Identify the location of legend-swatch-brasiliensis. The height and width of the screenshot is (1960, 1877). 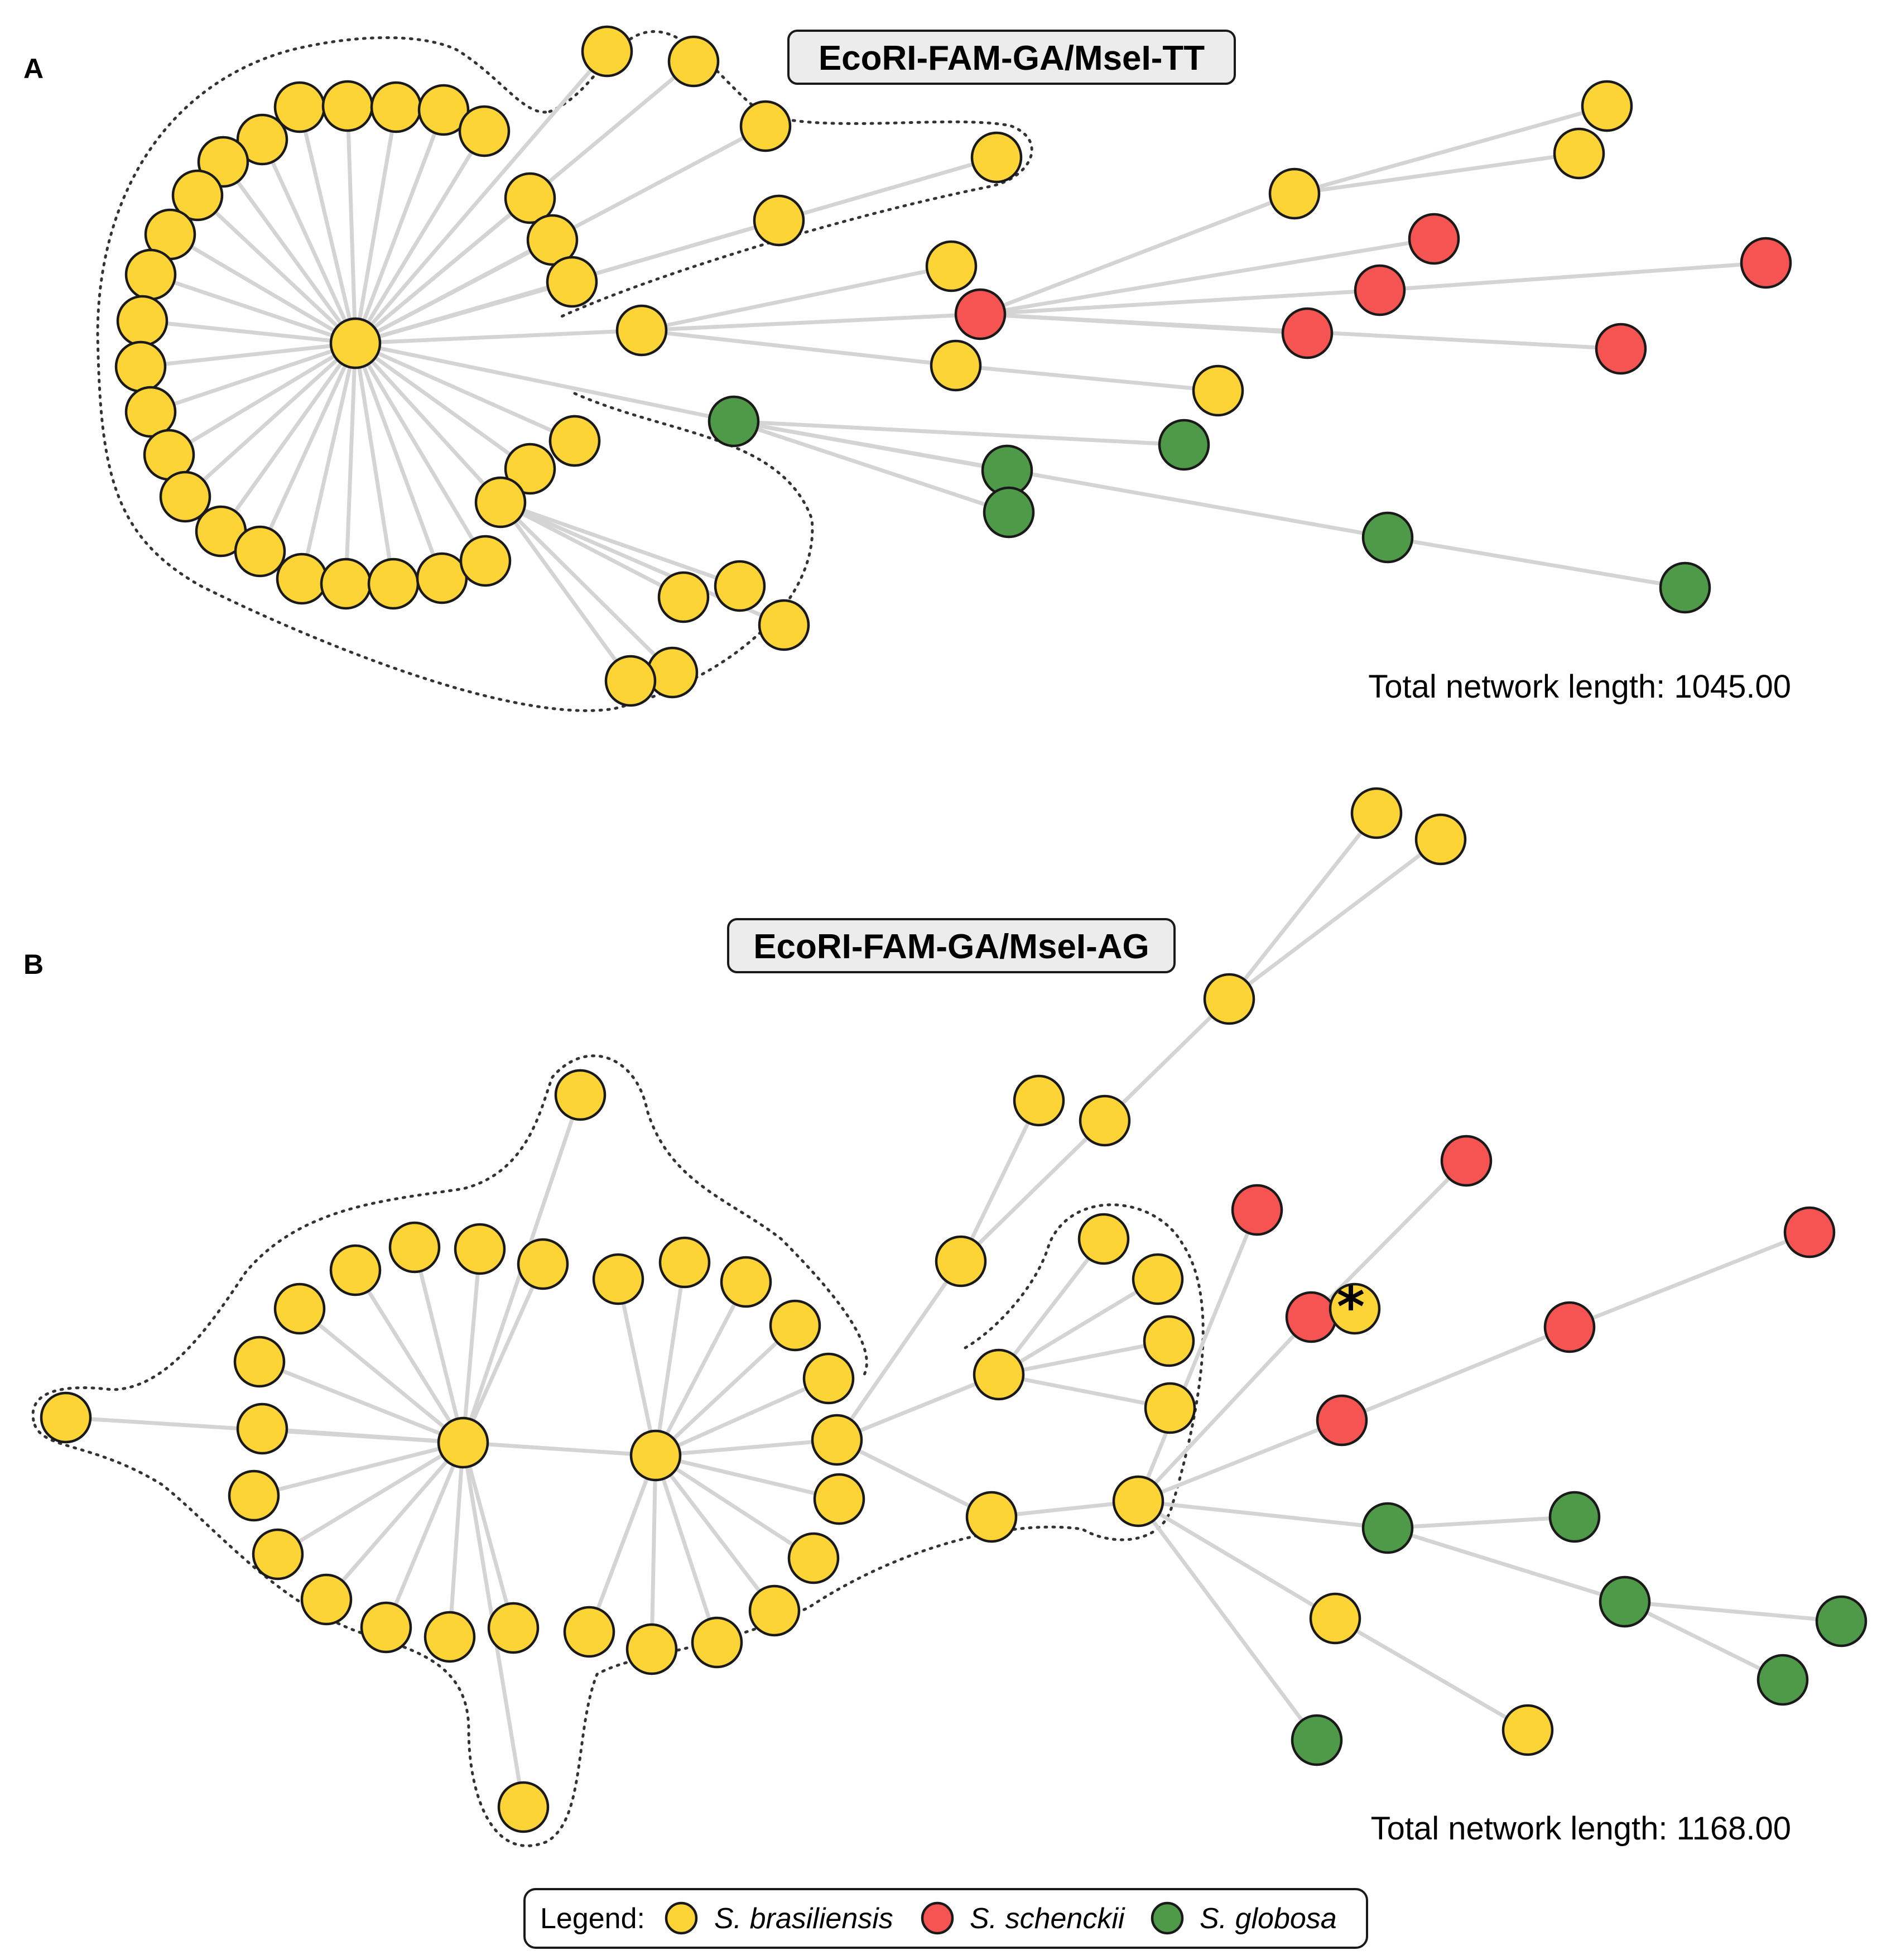
(681, 1918).